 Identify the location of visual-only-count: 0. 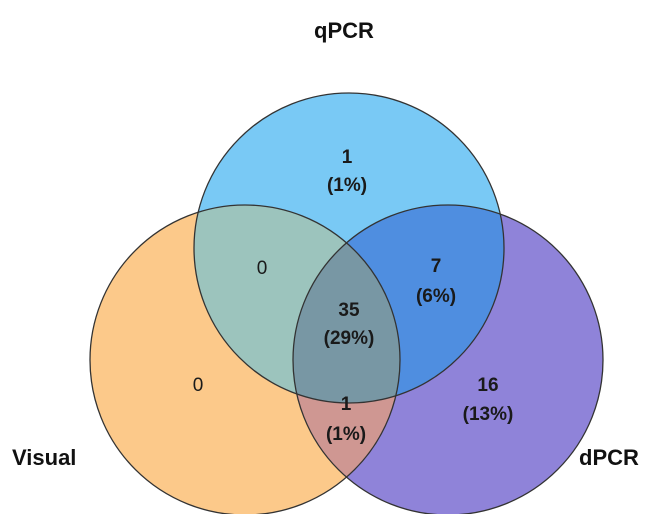
(198, 385).